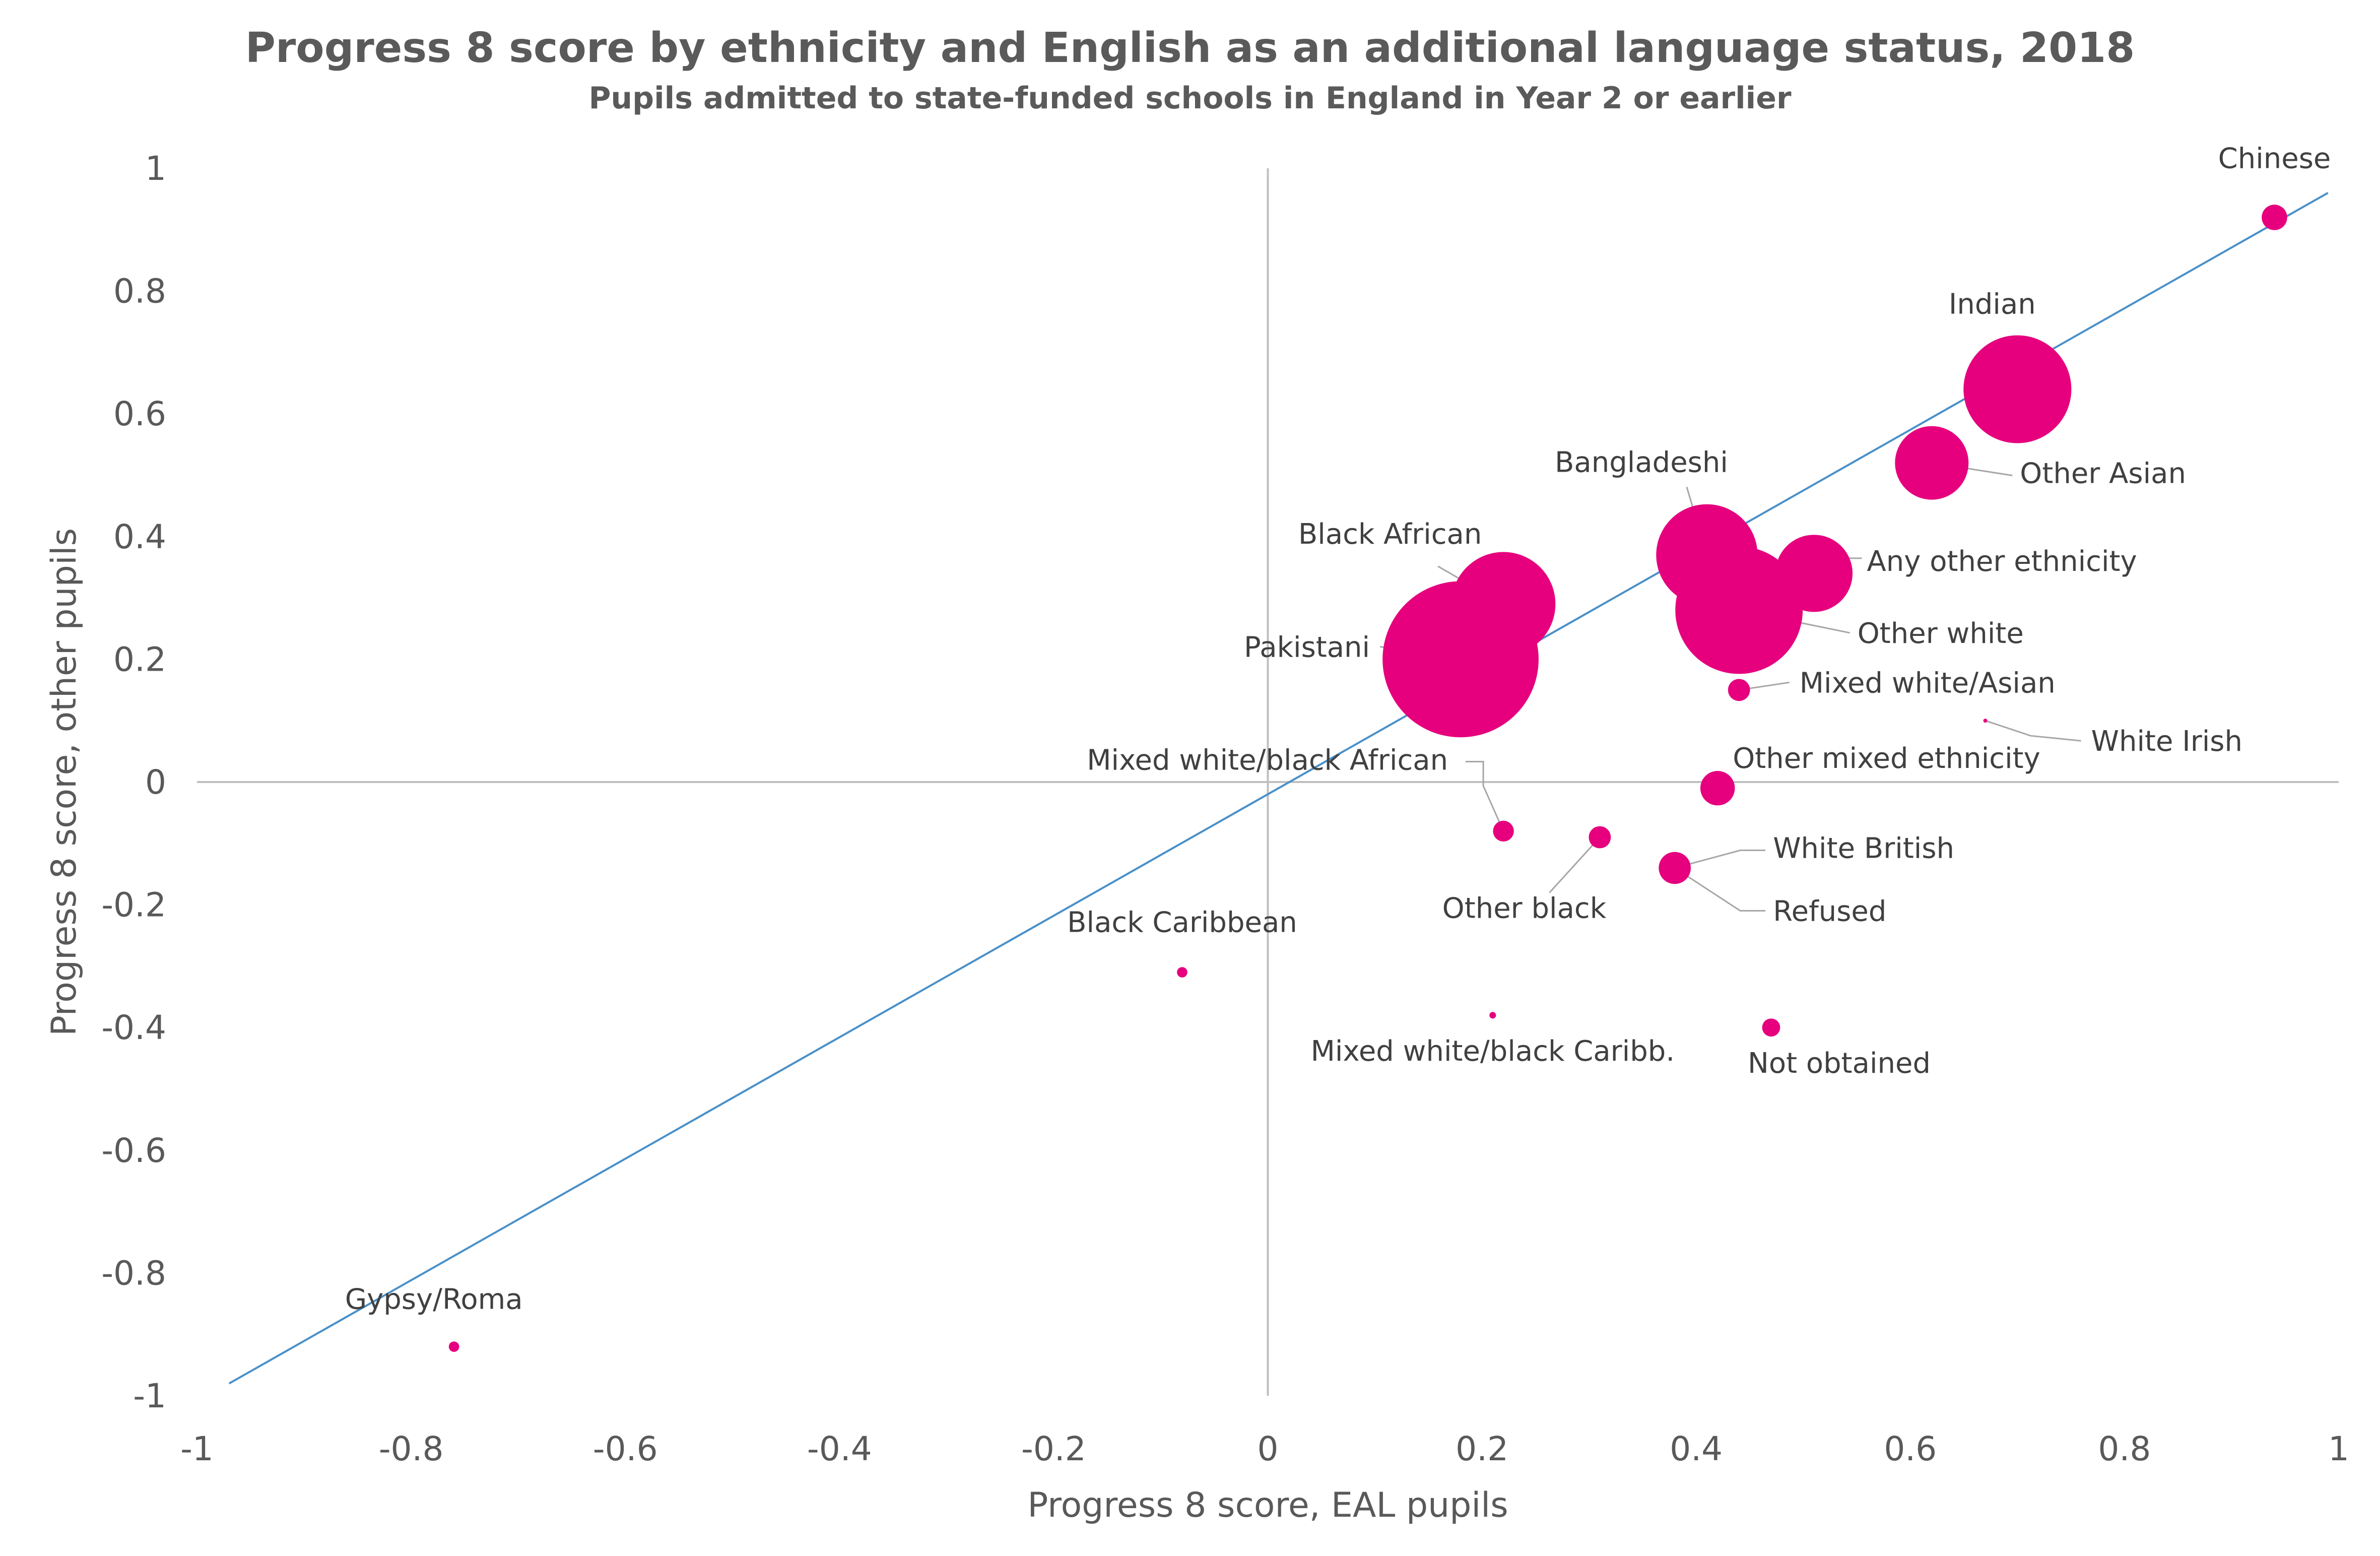 Image resolution: width=2380 pixels, height=1556 pixels. Describe the element at coordinates (133, 905) in the screenshot. I see `y-tick-label: -0.2` at that location.